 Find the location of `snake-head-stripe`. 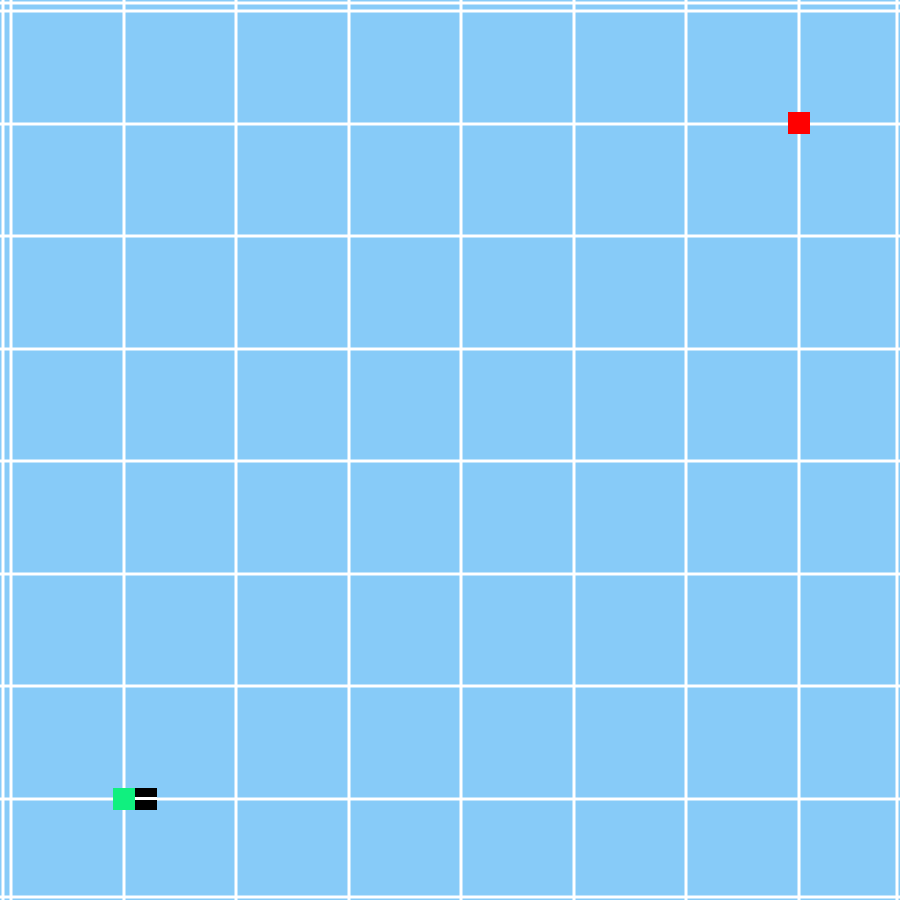

snake-head-stripe is located at coordinates (146, 798).